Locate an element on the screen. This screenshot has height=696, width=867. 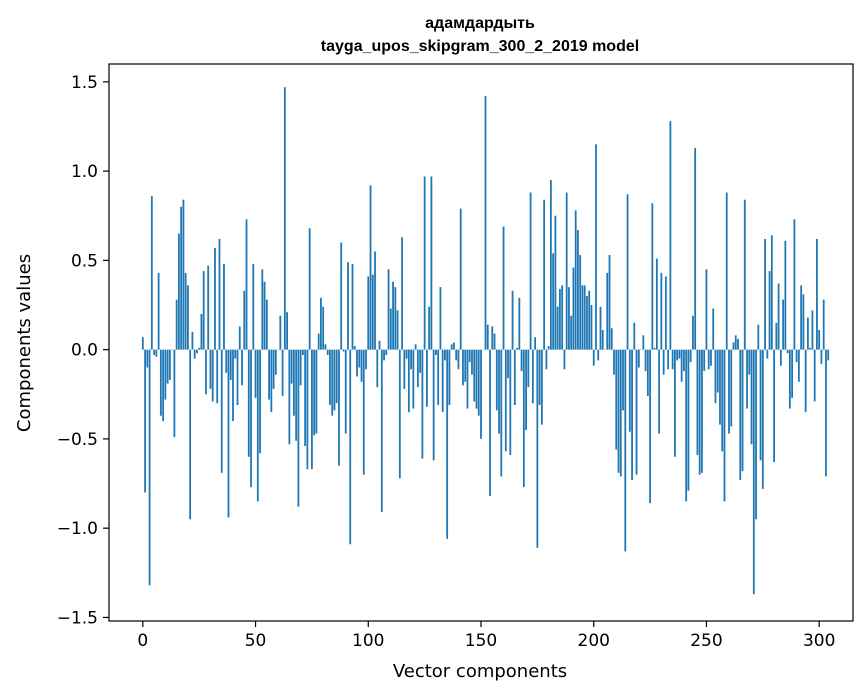
x-tick-label: 0 is located at coordinates (142, 641).